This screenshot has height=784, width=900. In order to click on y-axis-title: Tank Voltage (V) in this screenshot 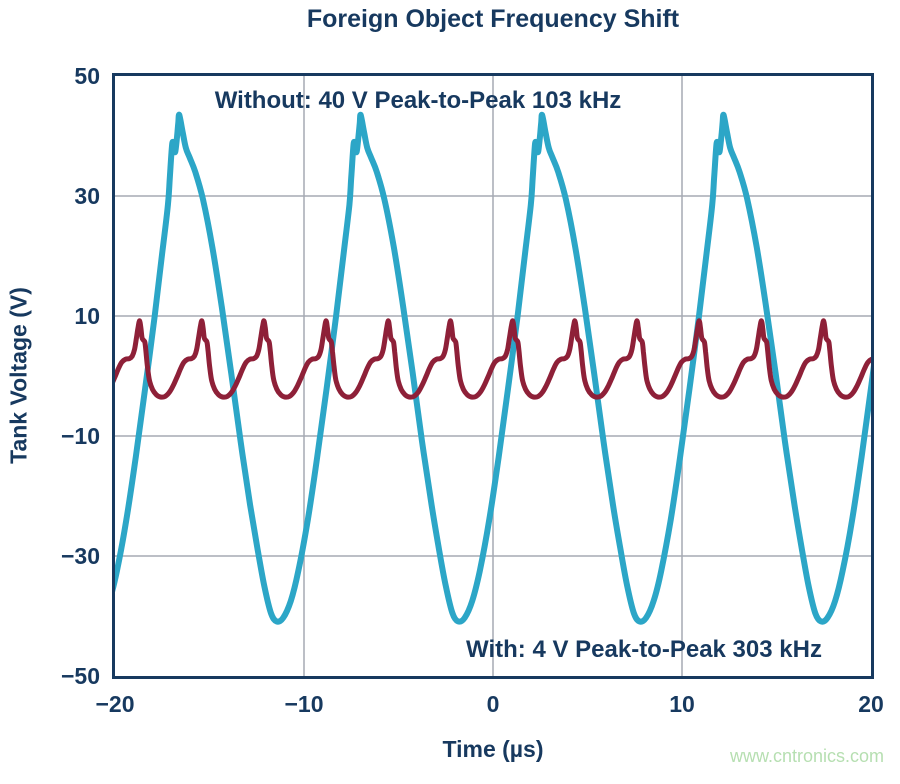, I will do `click(18, 375)`.